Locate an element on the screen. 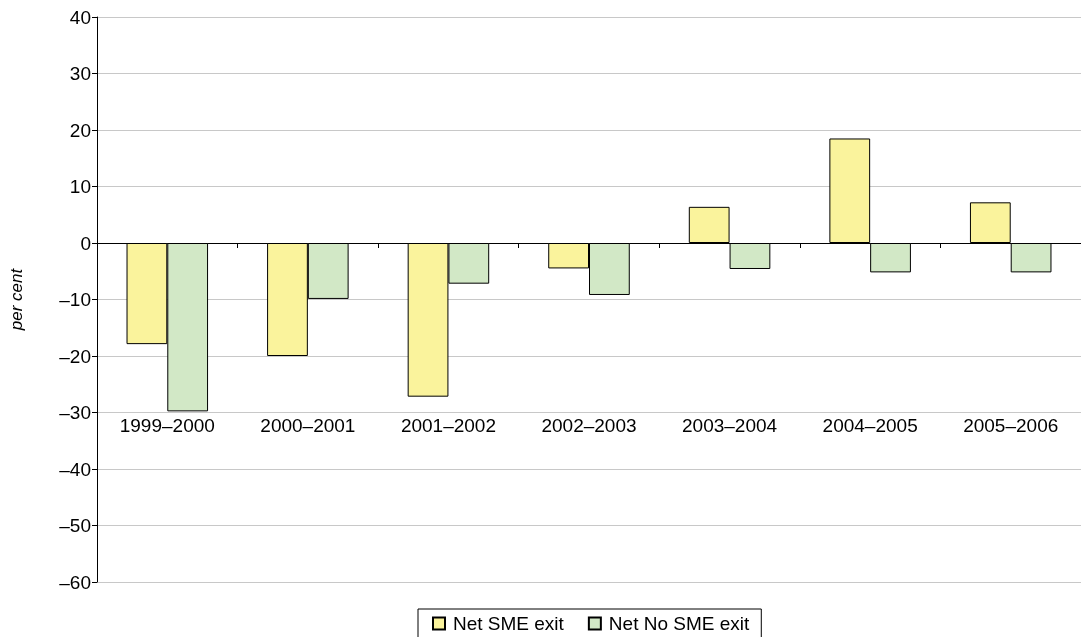  y-tick-label: 0 is located at coordinates (85, 243).